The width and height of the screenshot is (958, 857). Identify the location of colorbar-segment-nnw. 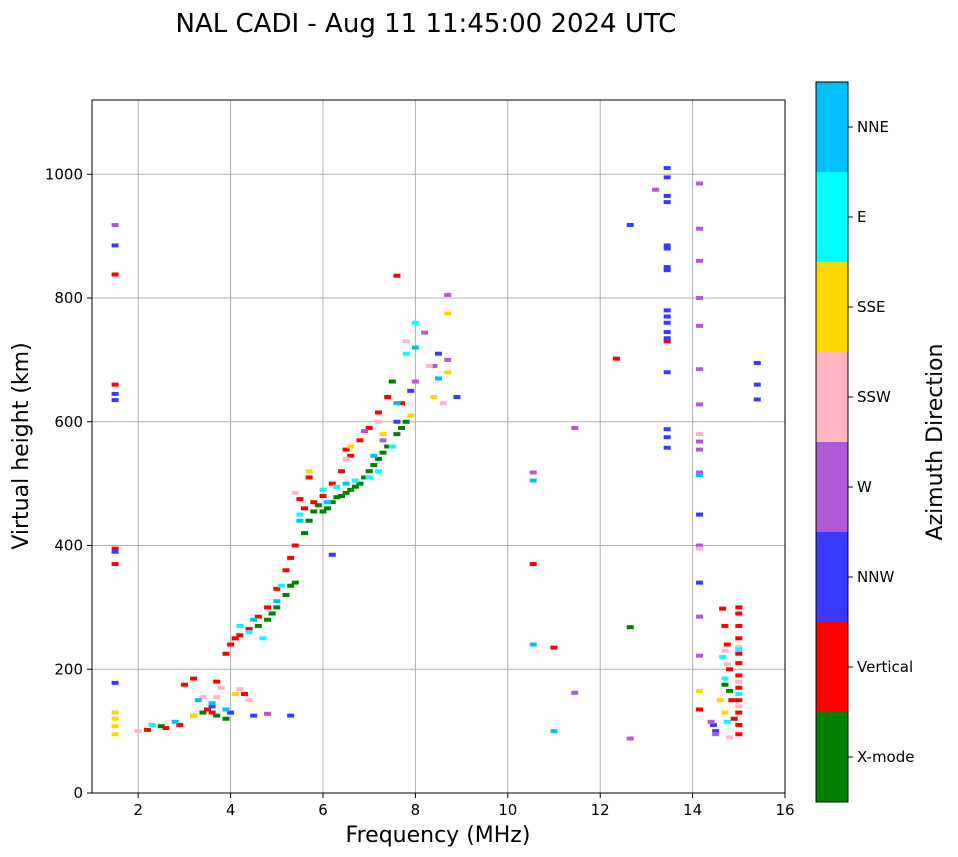
(832, 577).